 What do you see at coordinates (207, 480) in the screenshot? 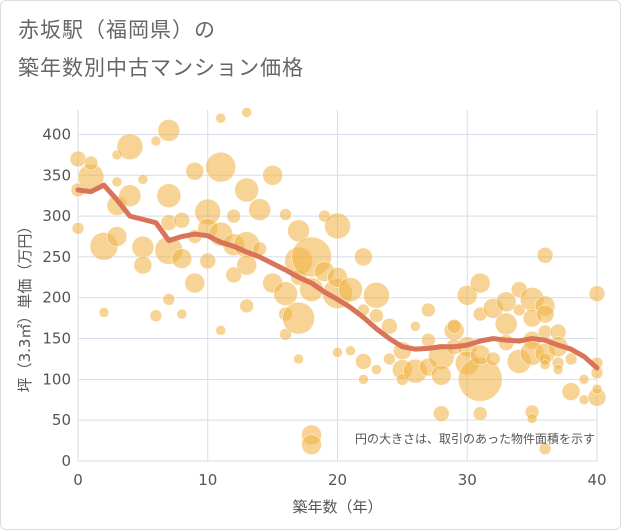
I see `x-tick-label: 10` at bounding box center [207, 480].